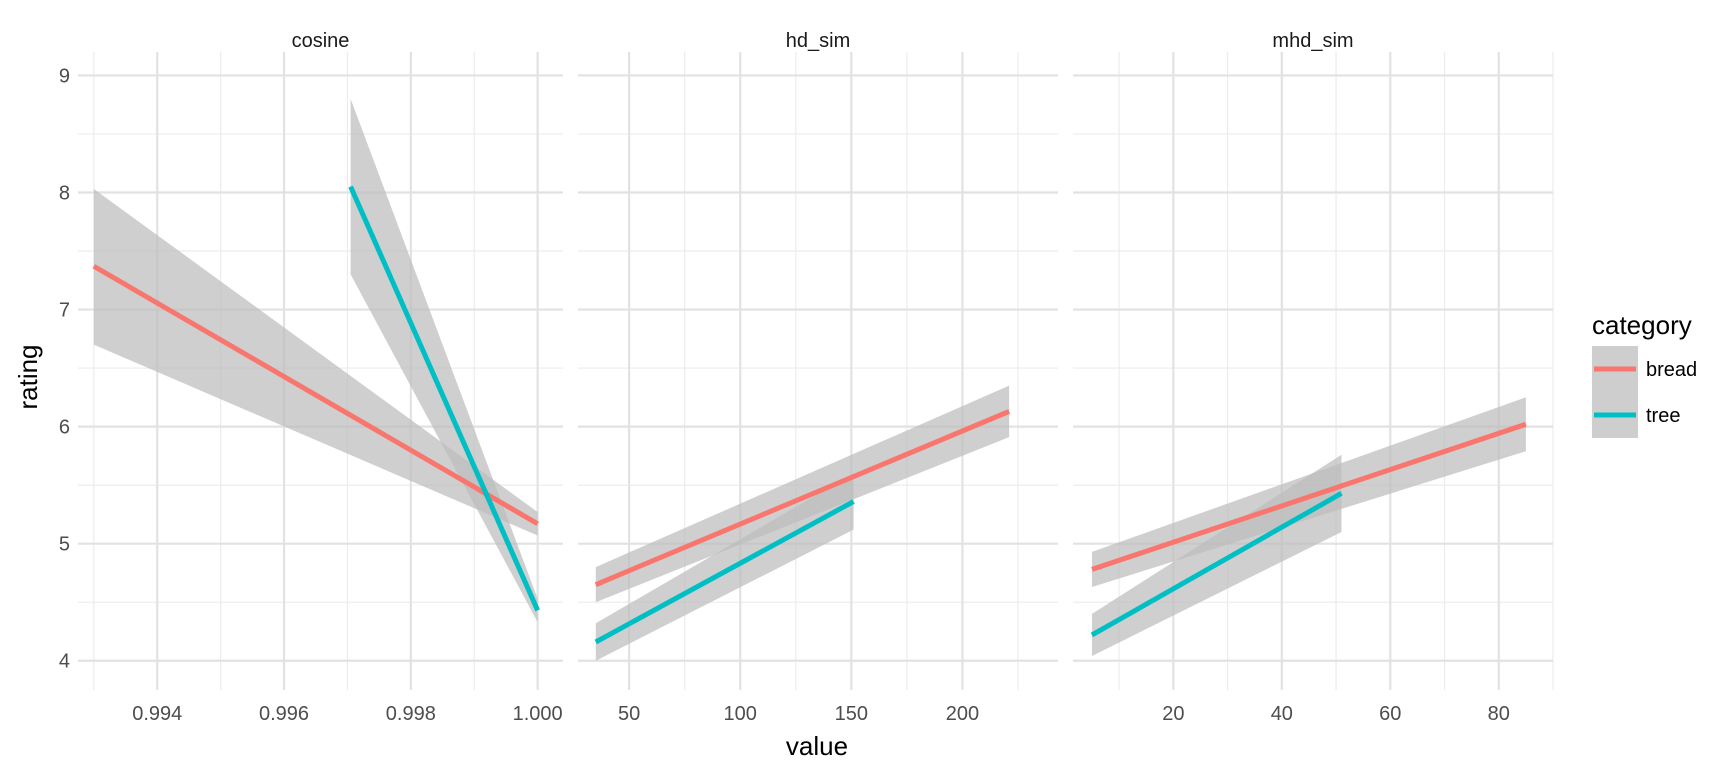 This screenshot has width=1728, height=768. What do you see at coordinates (64, 428) in the screenshot?
I see `y-tick-label: 6` at bounding box center [64, 428].